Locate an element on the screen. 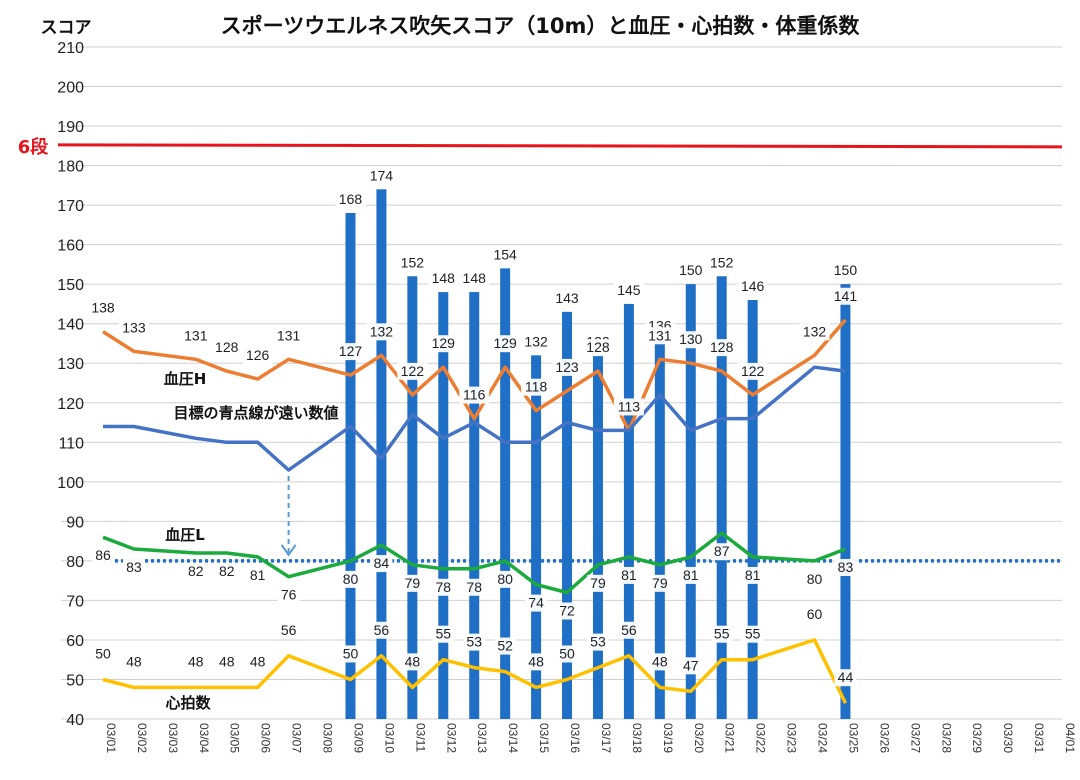  x-tick-label: 03/01 is located at coordinates (111, 738).